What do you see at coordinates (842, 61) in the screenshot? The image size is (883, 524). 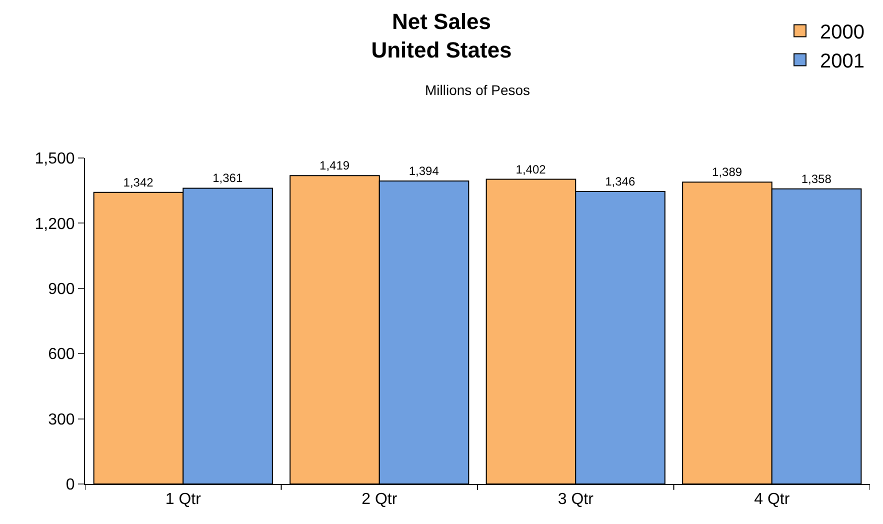 I see `legend-label: 2001` at bounding box center [842, 61].